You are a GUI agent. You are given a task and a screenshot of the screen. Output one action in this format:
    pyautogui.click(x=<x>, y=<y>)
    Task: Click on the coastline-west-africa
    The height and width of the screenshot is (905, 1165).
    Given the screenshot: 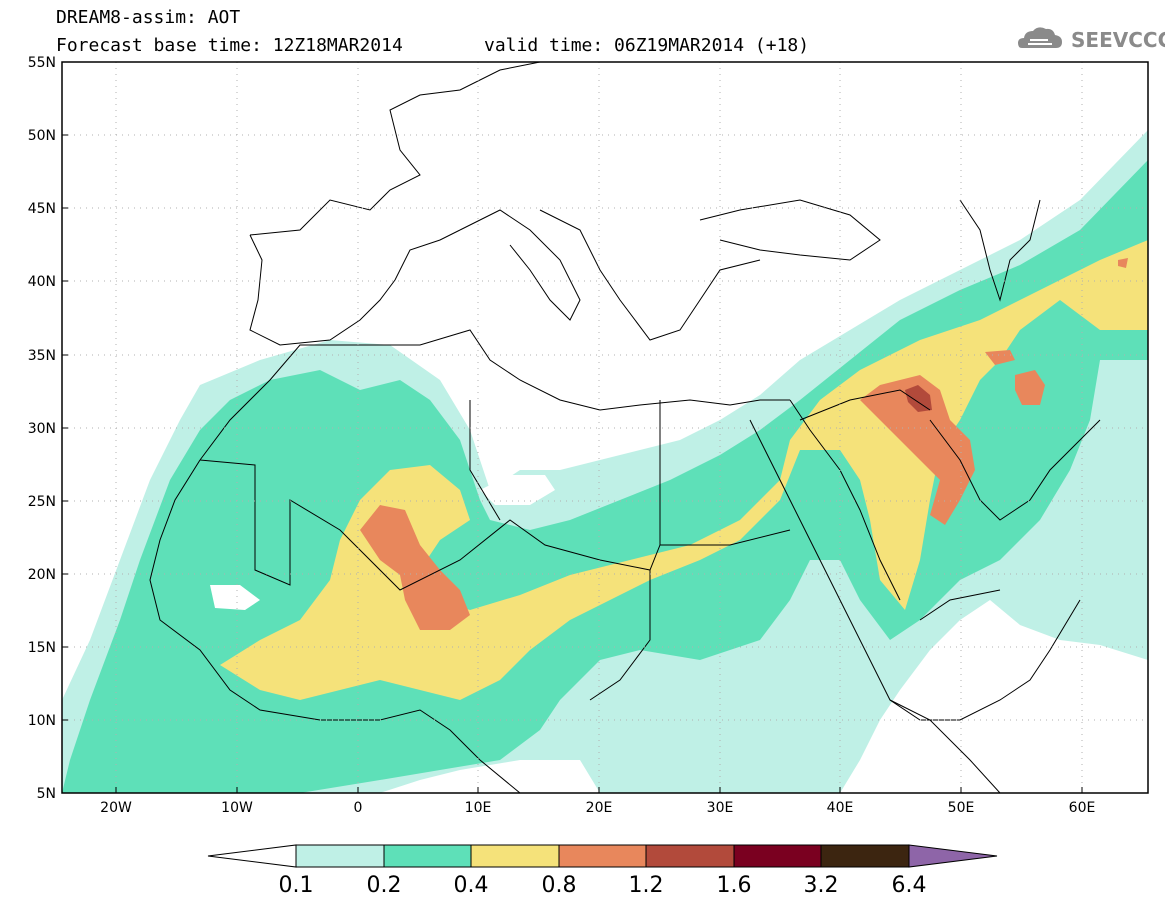 What is the action you would take?
    pyautogui.click(x=335, y=626)
    